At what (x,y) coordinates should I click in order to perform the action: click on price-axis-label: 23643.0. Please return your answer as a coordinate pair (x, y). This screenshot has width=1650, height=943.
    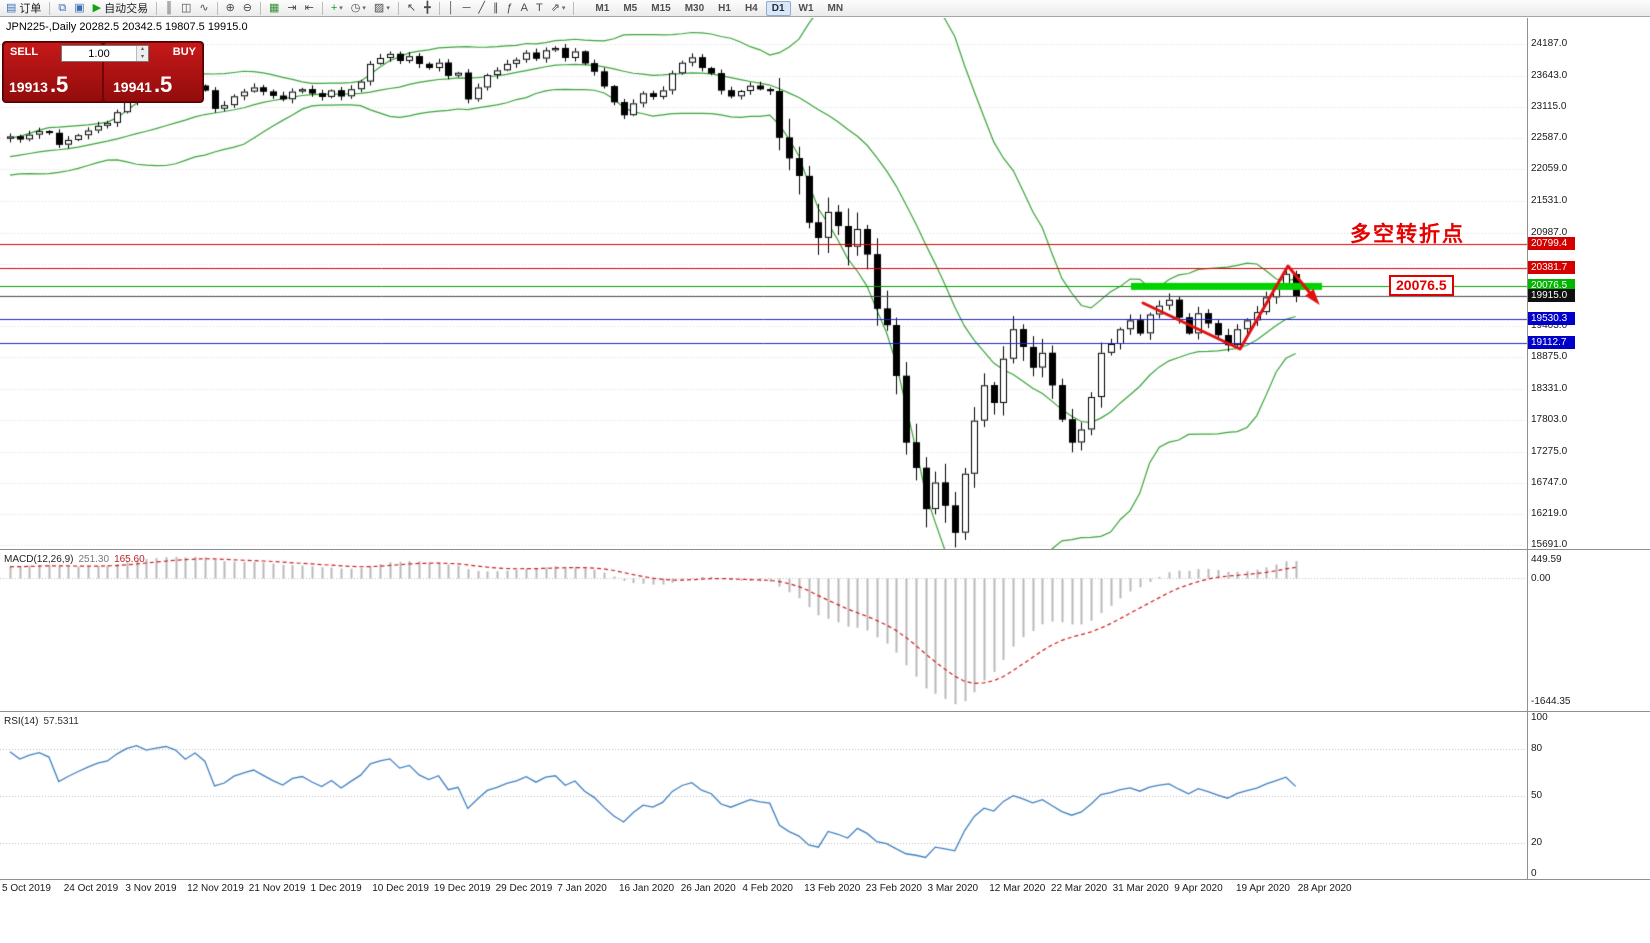
    Looking at the image, I should click on (1549, 76).